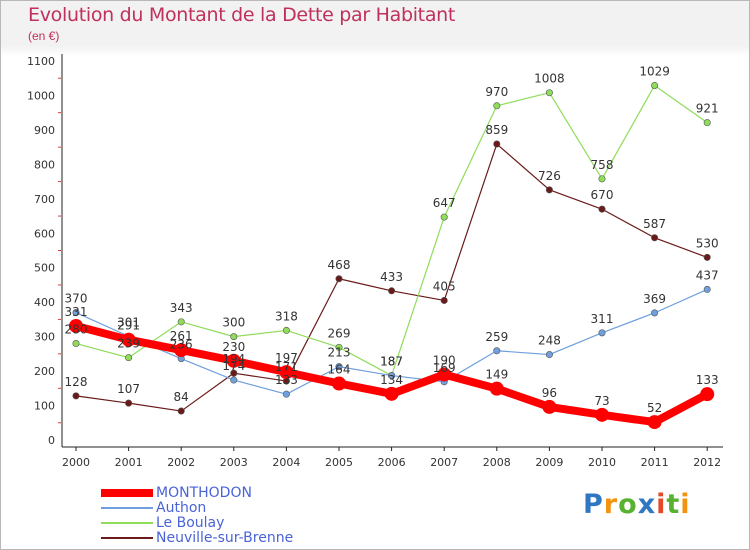 The height and width of the screenshot is (550, 750). Describe the element at coordinates (127, 522) in the screenshot. I see `legend-swatch-le-boulay` at that location.